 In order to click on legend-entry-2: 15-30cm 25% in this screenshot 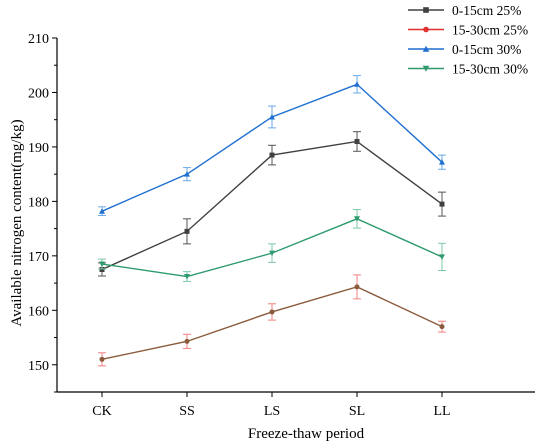, I will do `click(468, 30)`.